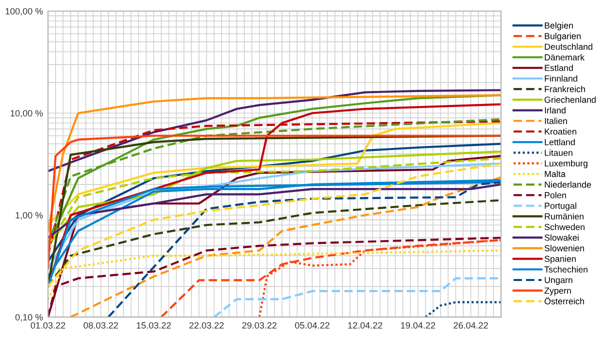  I want to click on y-tick-label: 0,10 %, so click(29, 318).